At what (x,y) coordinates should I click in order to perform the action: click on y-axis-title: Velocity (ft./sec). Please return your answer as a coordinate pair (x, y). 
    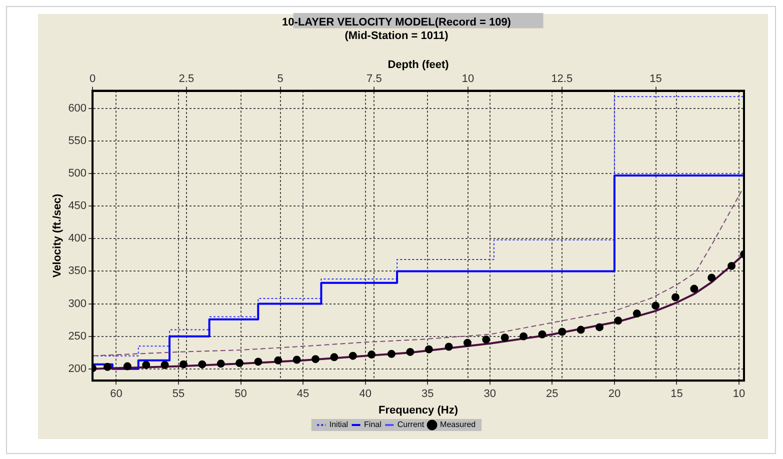
    Looking at the image, I should click on (58, 235).